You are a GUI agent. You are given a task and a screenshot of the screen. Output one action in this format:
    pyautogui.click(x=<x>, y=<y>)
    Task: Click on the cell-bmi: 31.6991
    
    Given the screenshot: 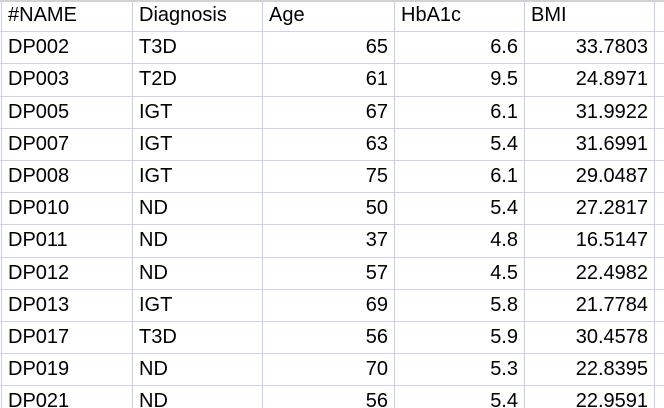 What is the action you would take?
    pyautogui.click(x=590, y=144)
    